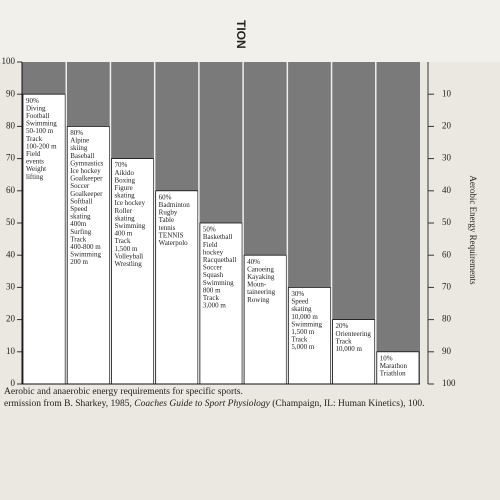 The image size is (500, 500). I want to click on y2-title: Aerobic Energy Requirements, so click(473, 230).